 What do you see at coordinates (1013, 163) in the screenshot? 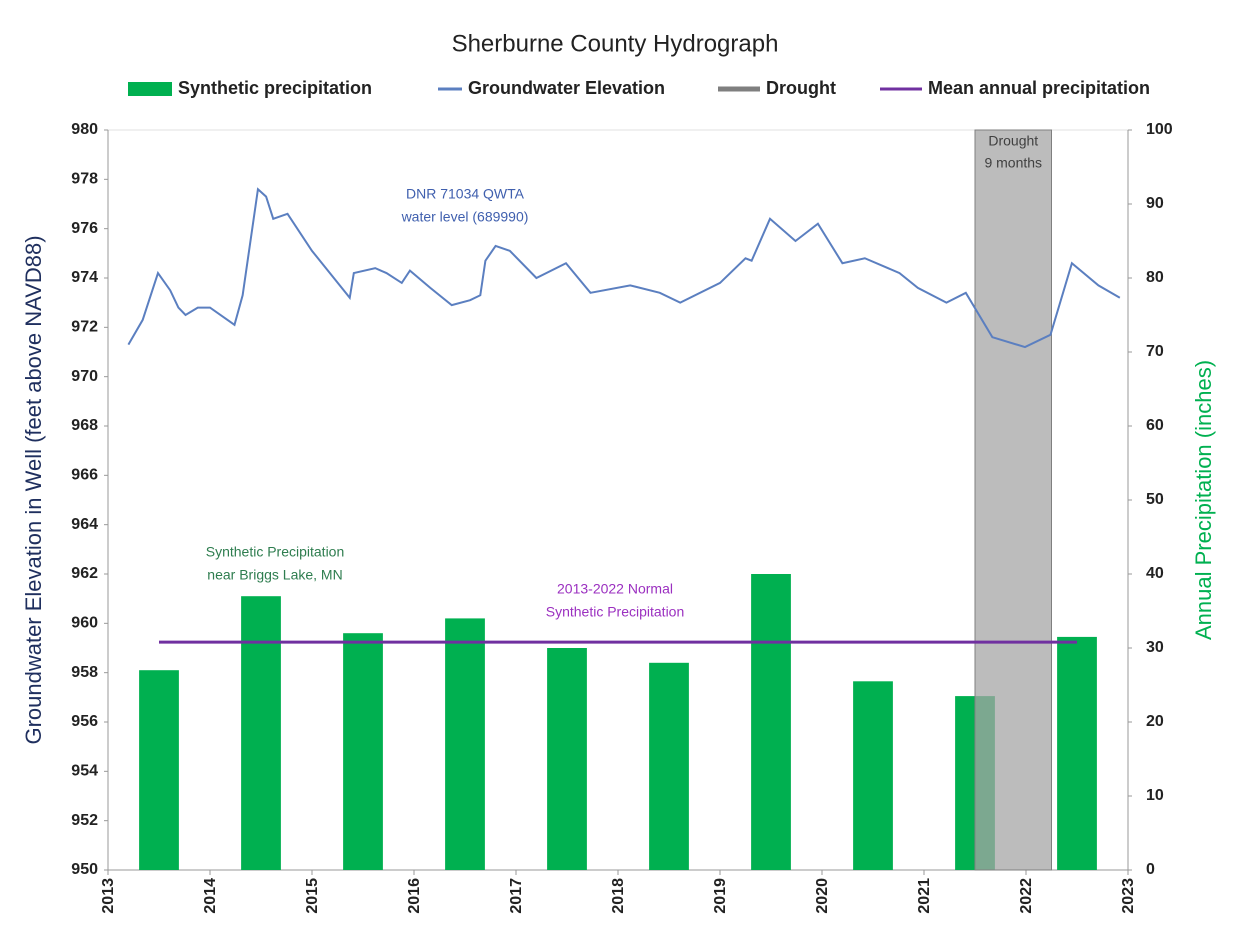
I see `drought-label: 9 months` at bounding box center [1013, 163].